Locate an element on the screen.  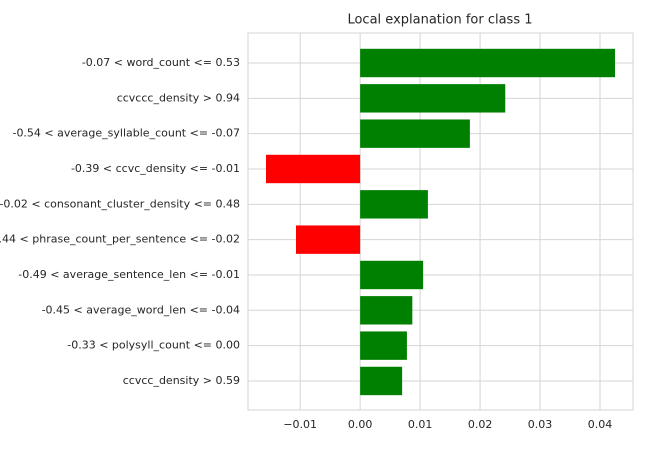
x-tick-label: 0.02 is located at coordinates (480, 424).